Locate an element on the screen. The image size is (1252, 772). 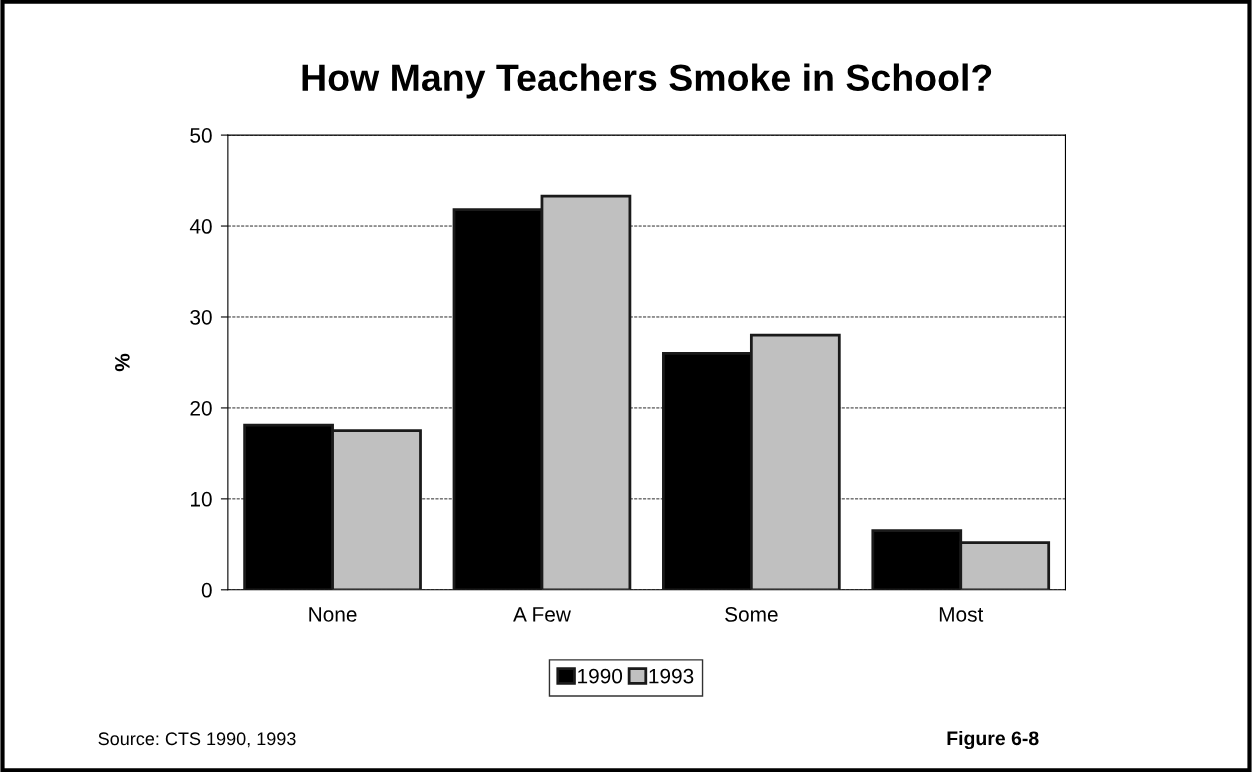
x-tick-label: Some is located at coordinates (751, 614).